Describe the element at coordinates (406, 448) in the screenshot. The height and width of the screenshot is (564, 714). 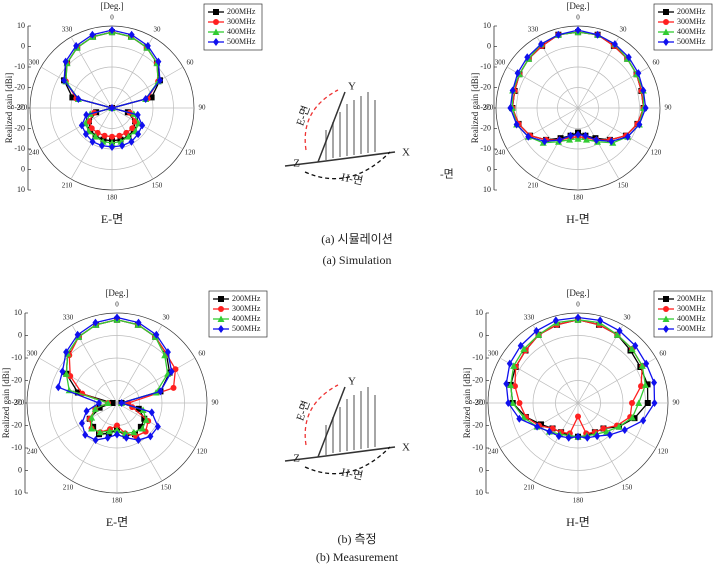
I see `axis-label: X` at that location.